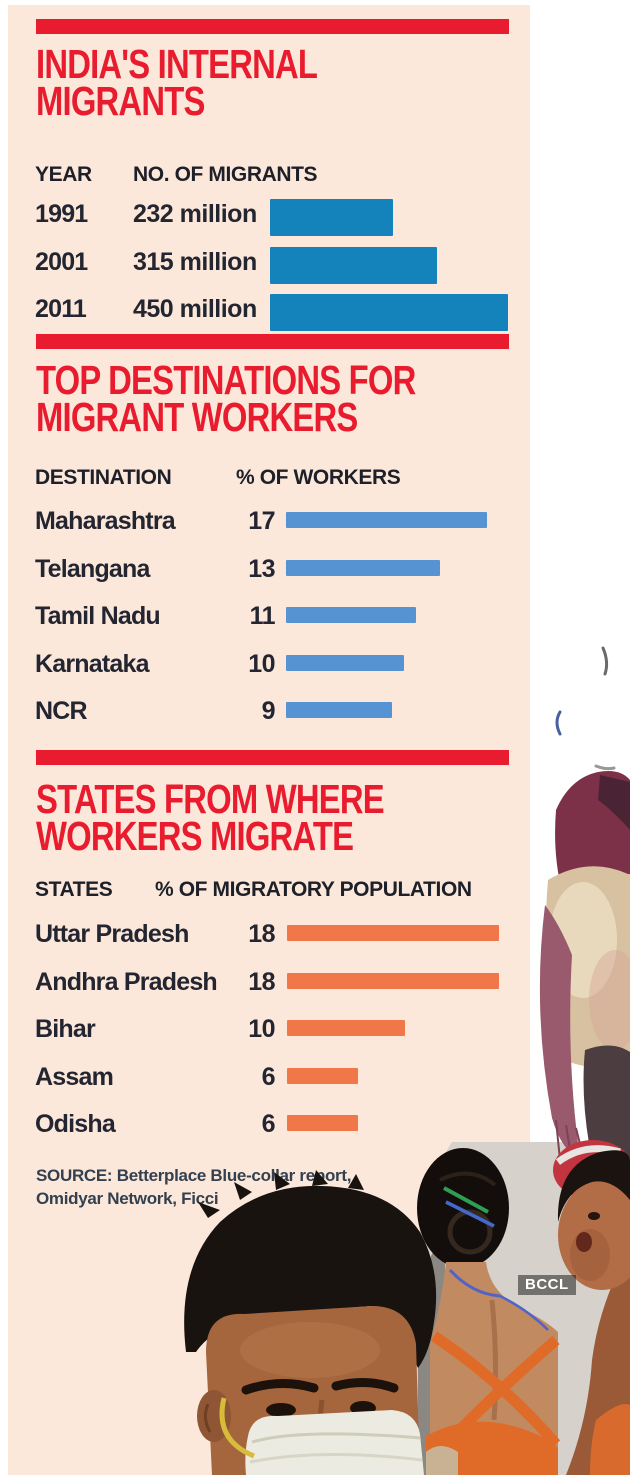 The height and width of the screenshot is (1475, 630). What do you see at coordinates (585, 708) in the screenshot?
I see `photo-marks` at bounding box center [585, 708].